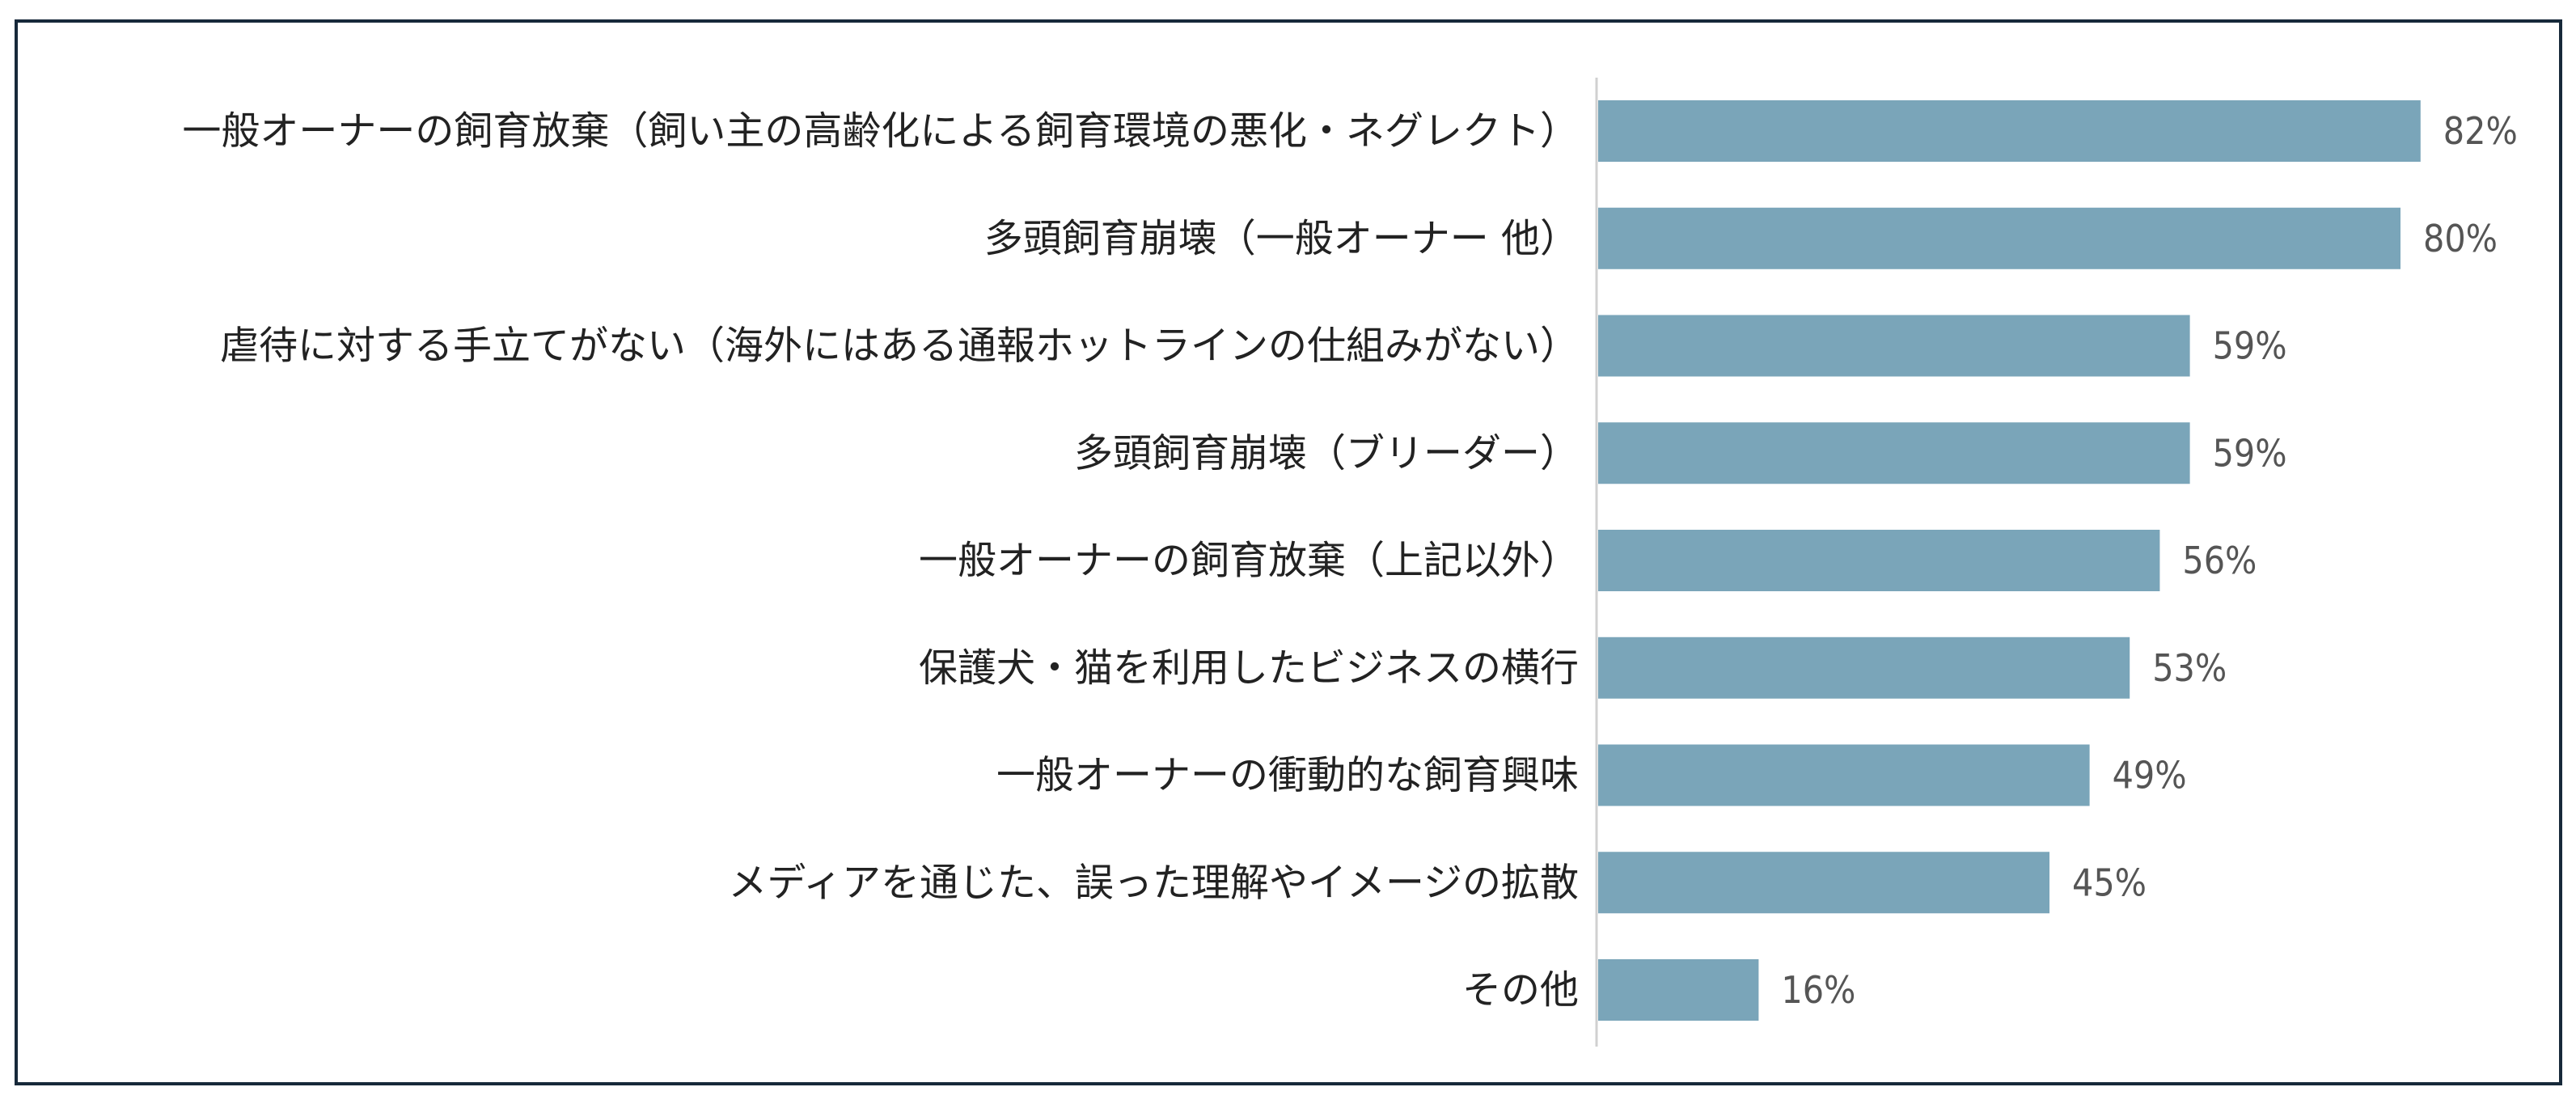 This screenshot has height=1104, width=2576. I want to click on category-label: 多頭飼育崩壊（ブリーダー）, so click(1327, 453).